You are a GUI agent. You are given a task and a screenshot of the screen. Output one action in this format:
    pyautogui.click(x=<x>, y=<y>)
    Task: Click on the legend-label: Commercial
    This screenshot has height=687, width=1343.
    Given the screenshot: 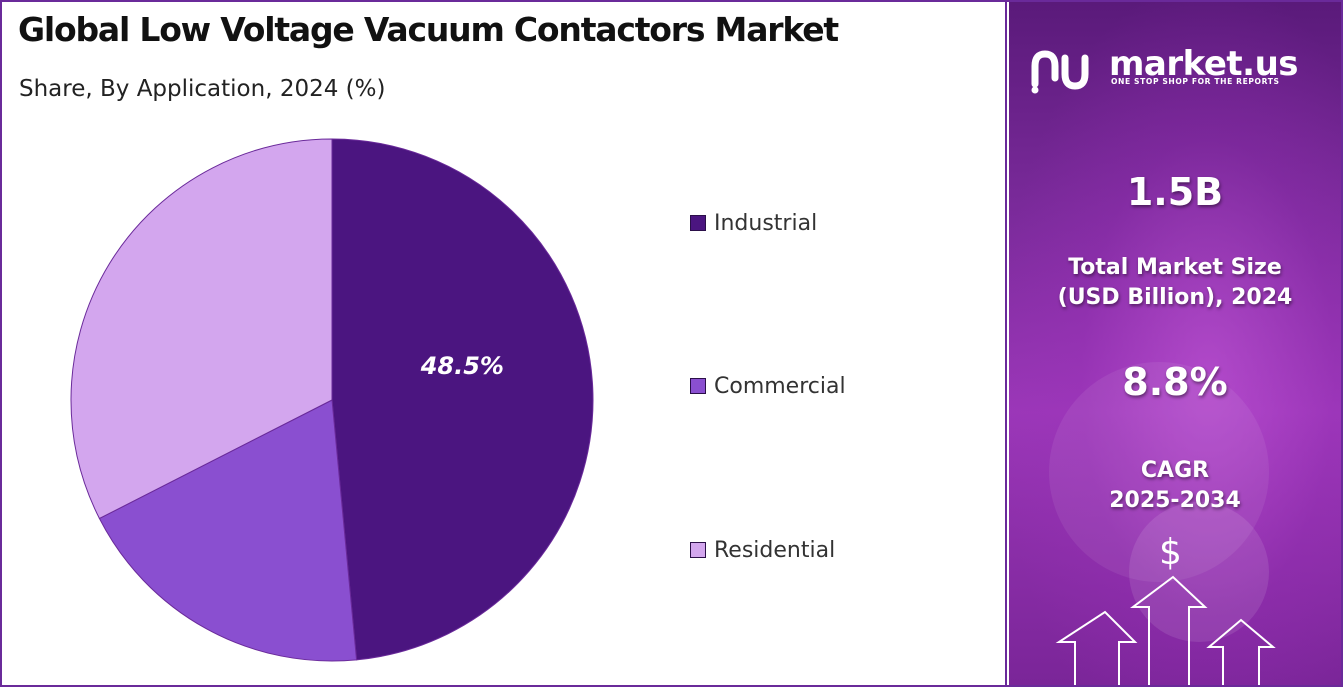 What is the action you would take?
    pyautogui.click(x=780, y=386)
    